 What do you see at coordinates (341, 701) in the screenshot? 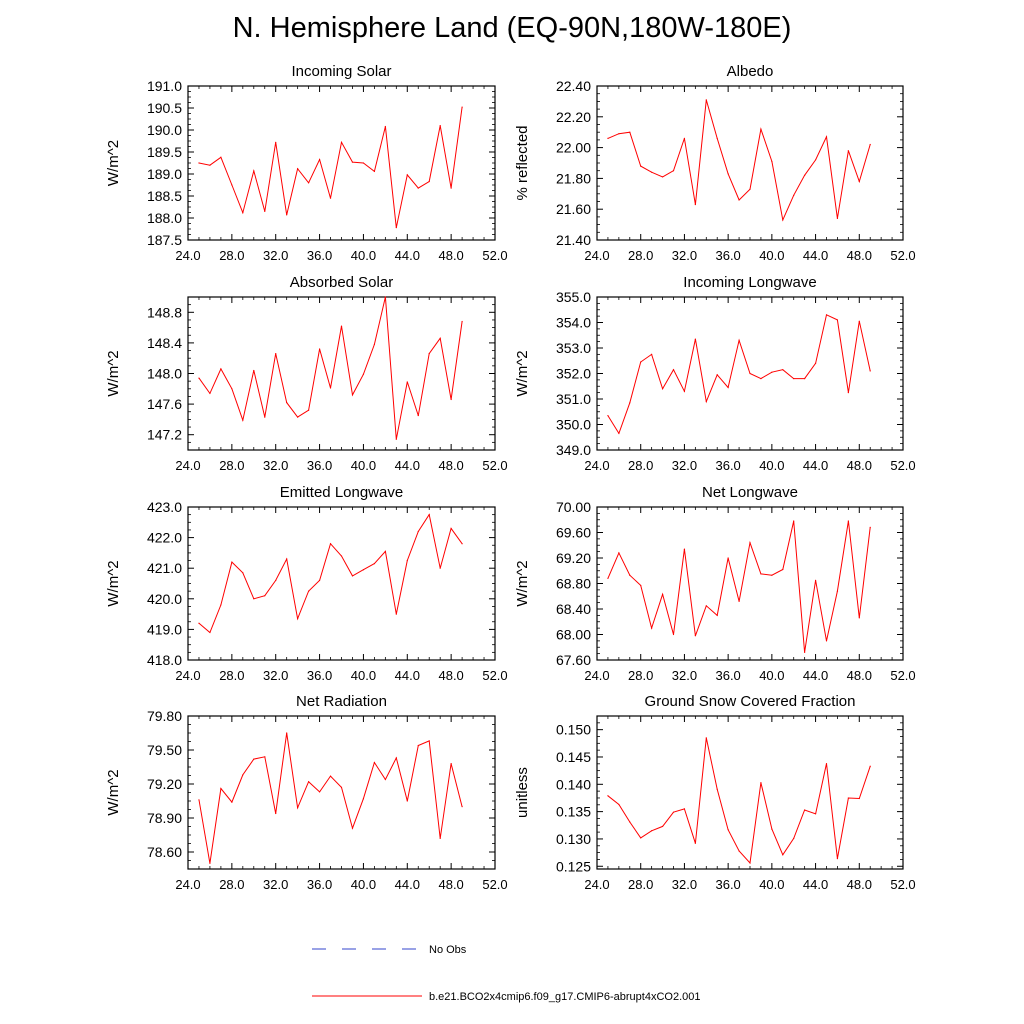
I see `panel-title: Net Radiation` at bounding box center [341, 701].